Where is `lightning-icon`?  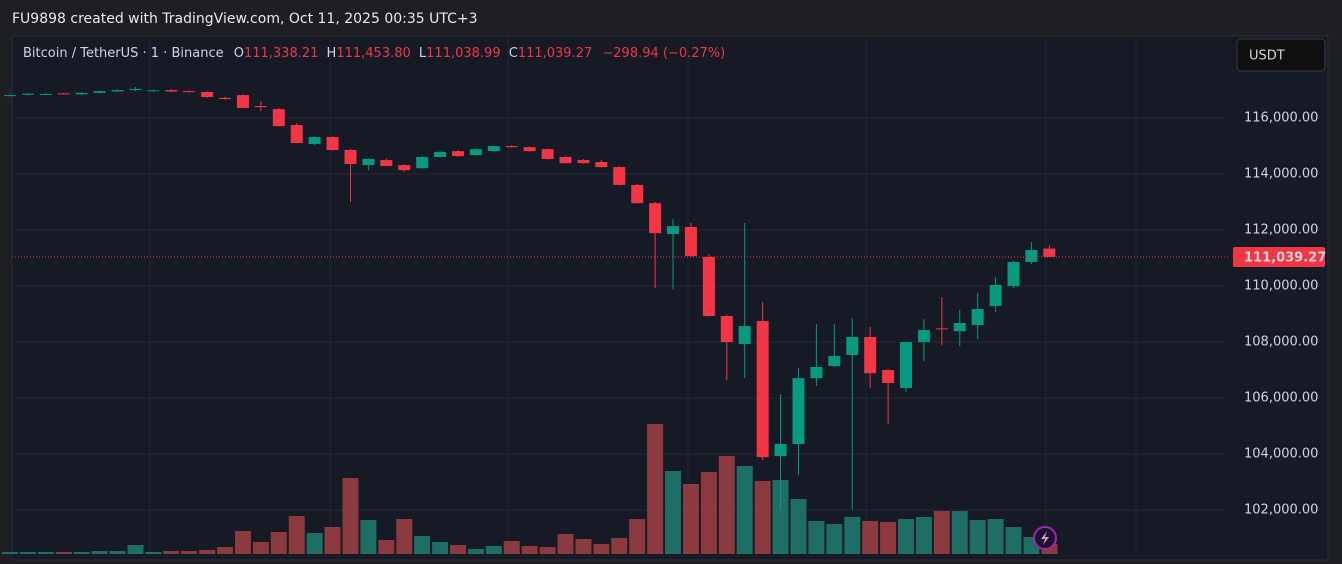 lightning-icon is located at coordinates (1045, 538).